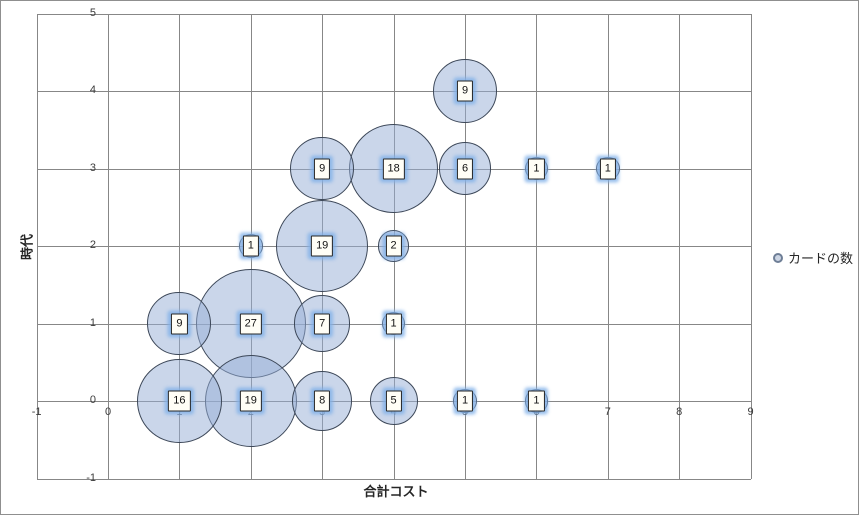 This screenshot has height=515, width=859. Describe the element at coordinates (179, 401) in the screenshot. I see `bubble-data-label: 16` at that location.